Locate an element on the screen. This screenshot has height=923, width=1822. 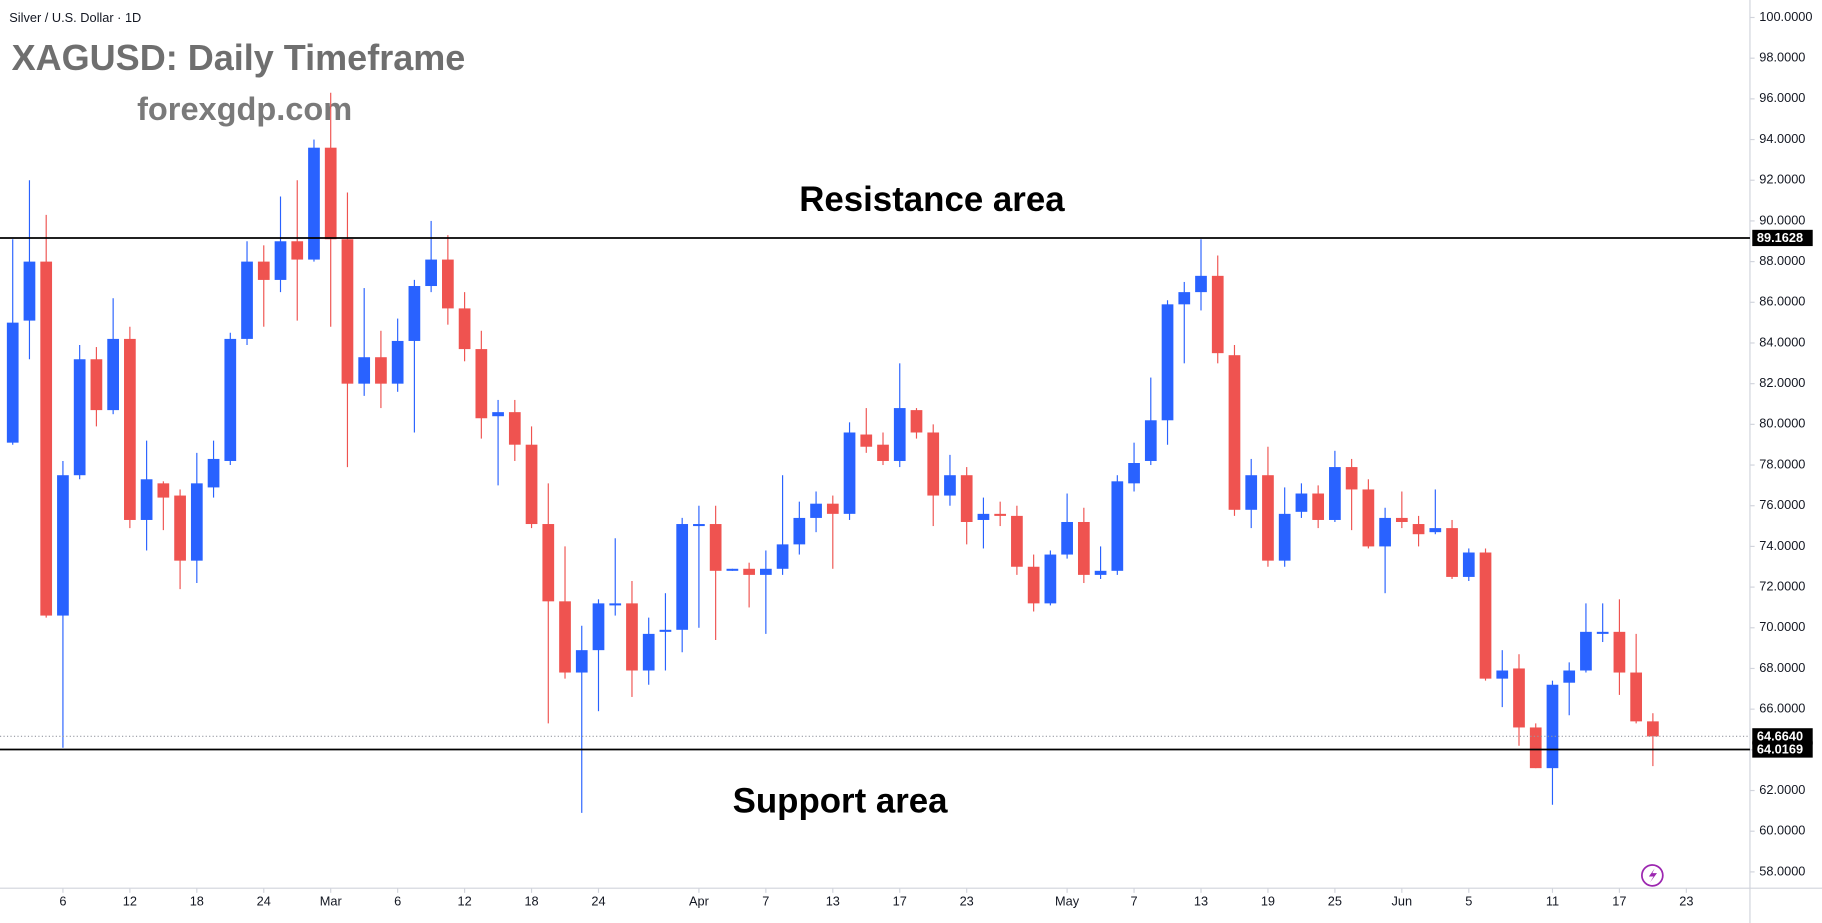
y-tick-label: 88.0000 is located at coordinates (1782, 260).